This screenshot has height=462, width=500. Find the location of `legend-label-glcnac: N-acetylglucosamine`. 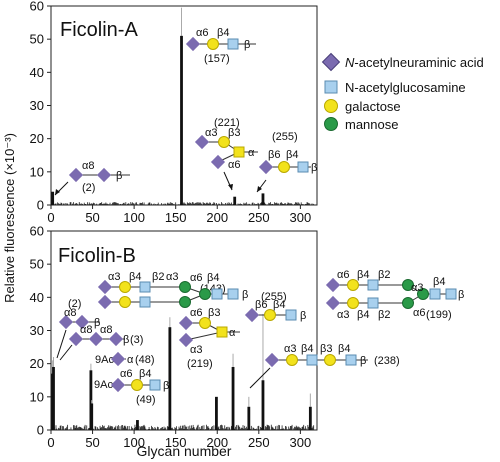

legend-label-glcnac: N-acetylglucosamine is located at coordinates (405, 87).